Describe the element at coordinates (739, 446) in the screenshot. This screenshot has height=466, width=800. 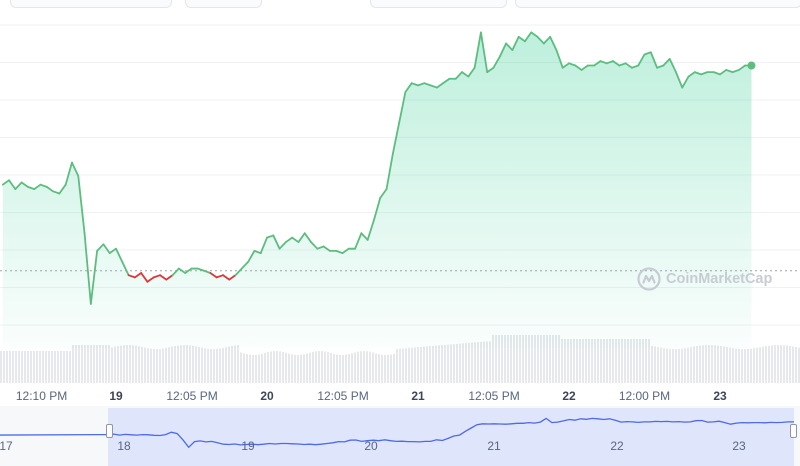
I see `navigator-tick-label: 23` at that location.